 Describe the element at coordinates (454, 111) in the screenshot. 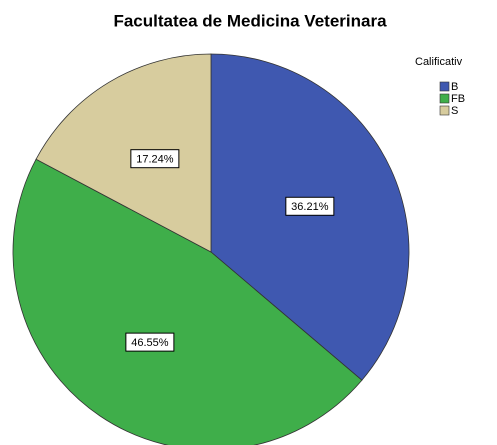

I see `legend-label: S` at that location.